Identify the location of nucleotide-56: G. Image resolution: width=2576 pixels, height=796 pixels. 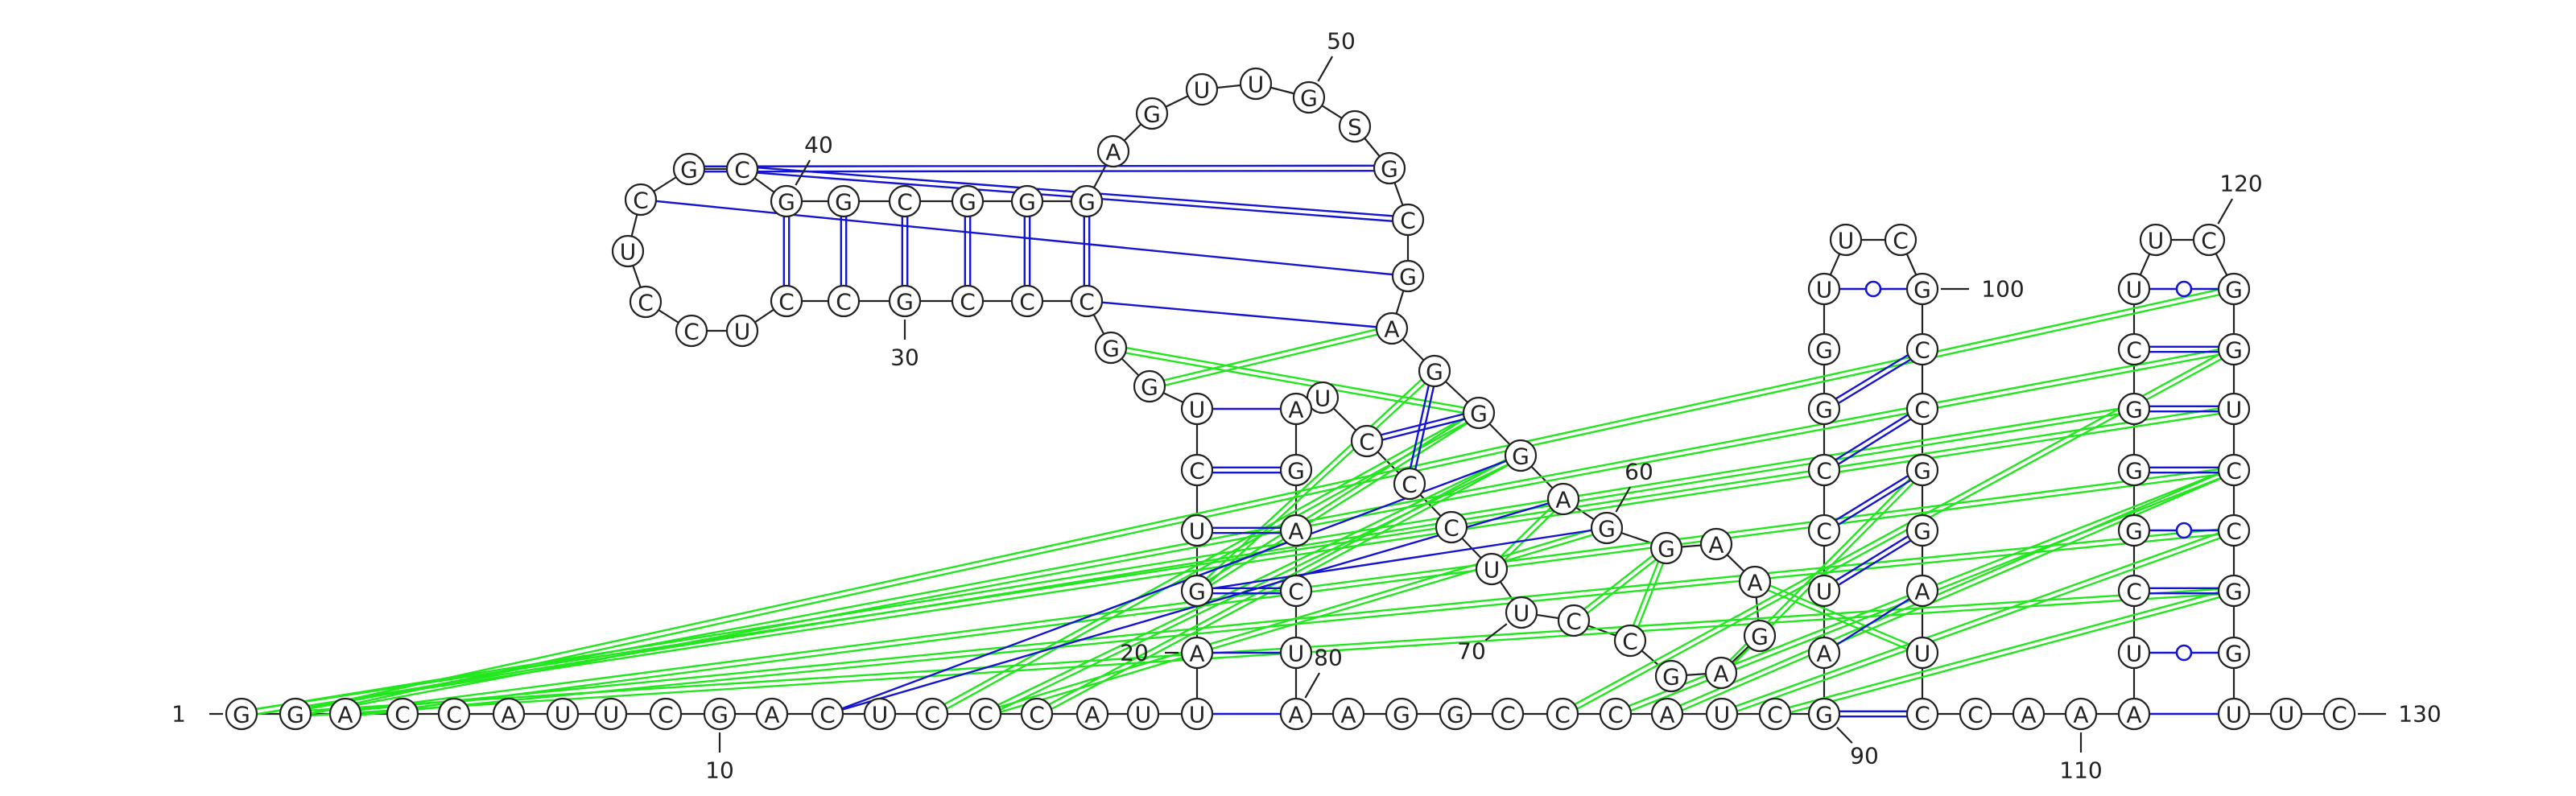
(1434, 371).